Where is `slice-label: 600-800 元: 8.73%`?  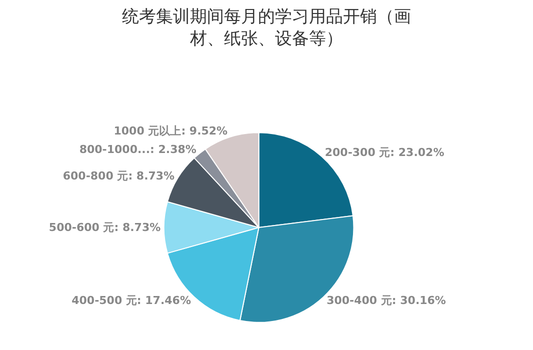 slice-label: 600-800 元: 8.73% is located at coordinates (118, 176).